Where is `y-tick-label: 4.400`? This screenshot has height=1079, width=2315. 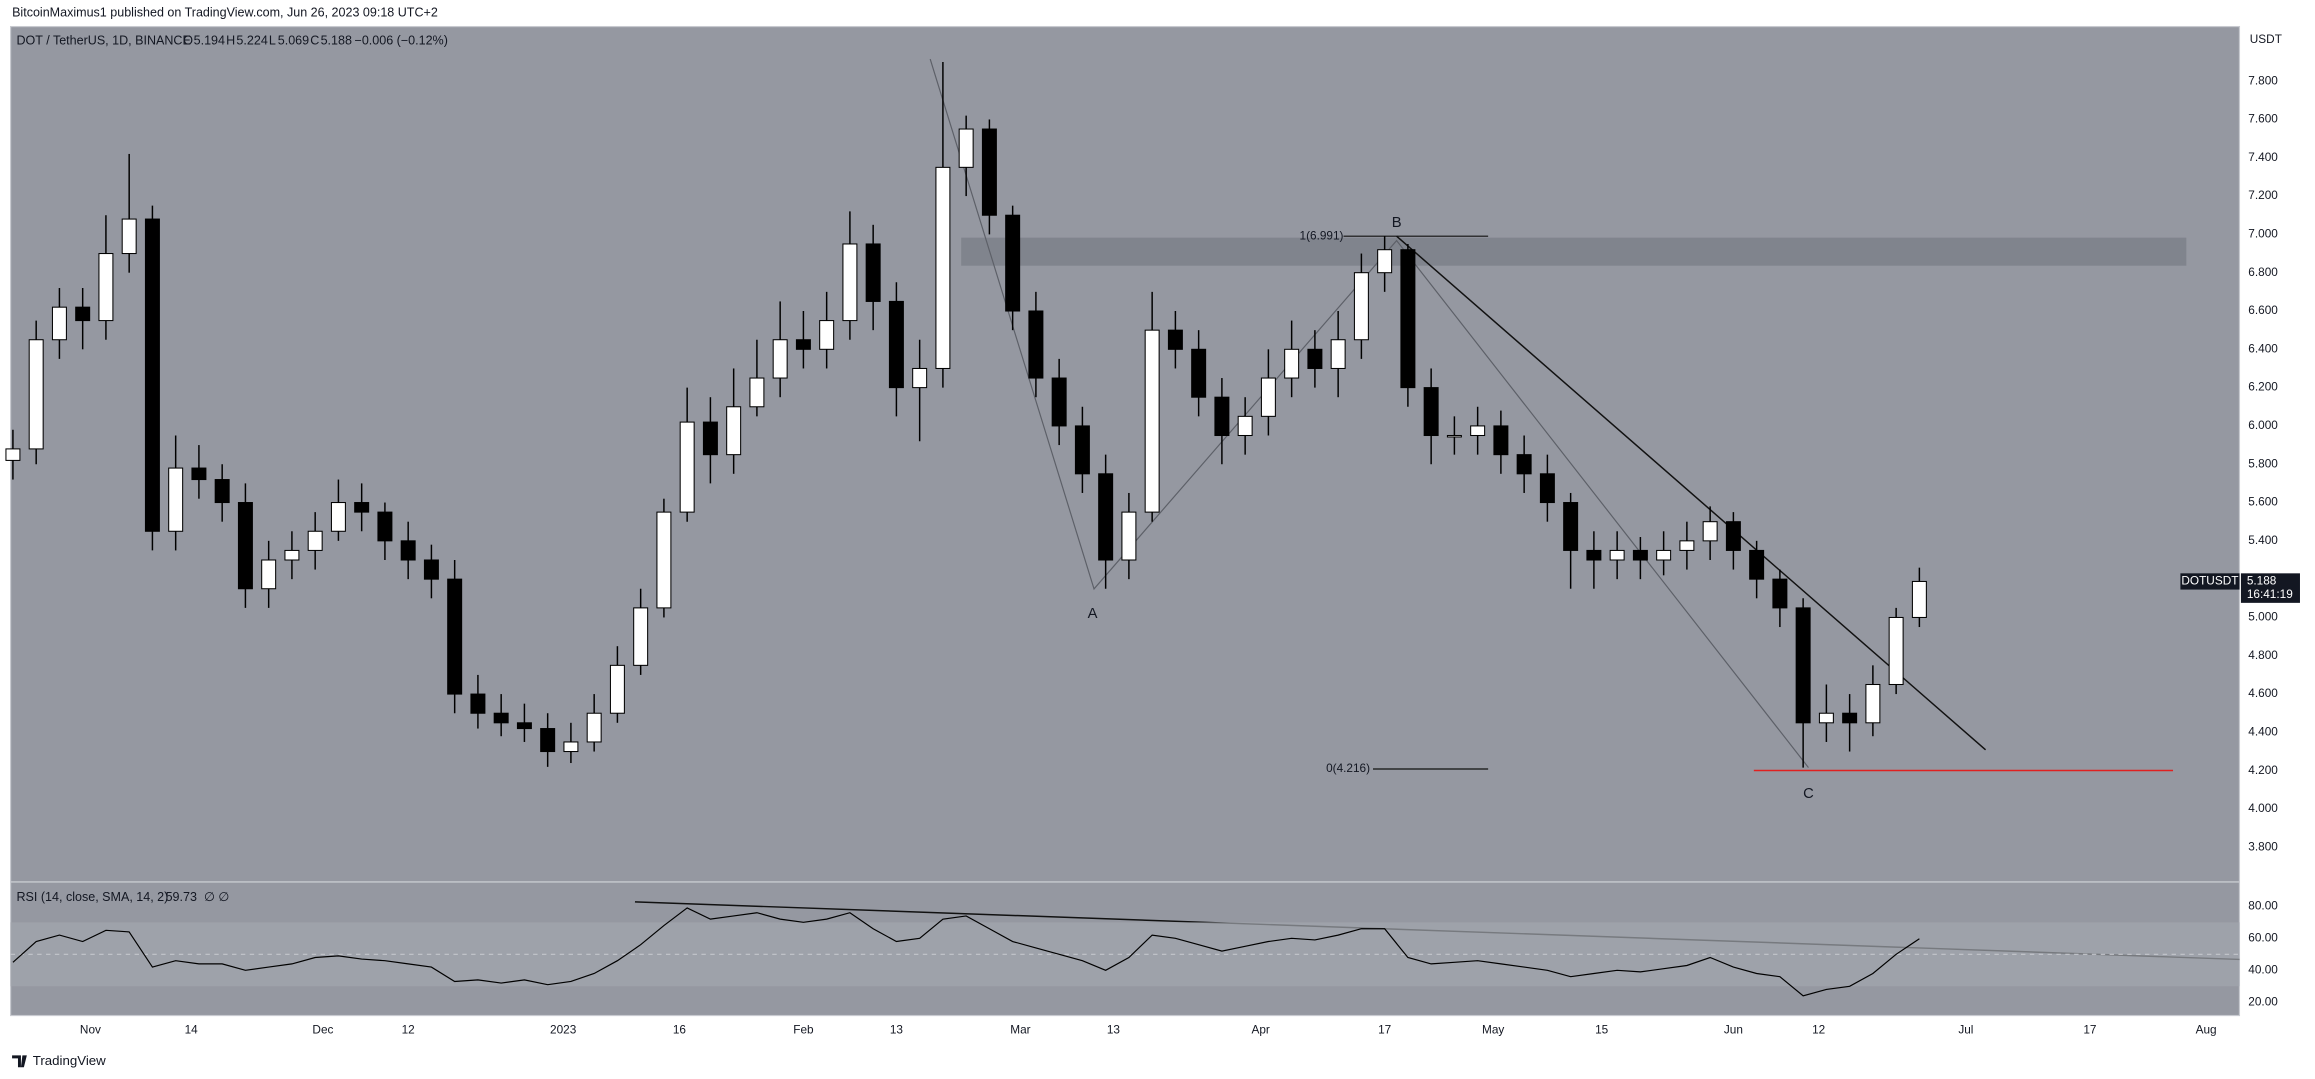
y-tick-label: 4.400 is located at coordinates (2263, 731).